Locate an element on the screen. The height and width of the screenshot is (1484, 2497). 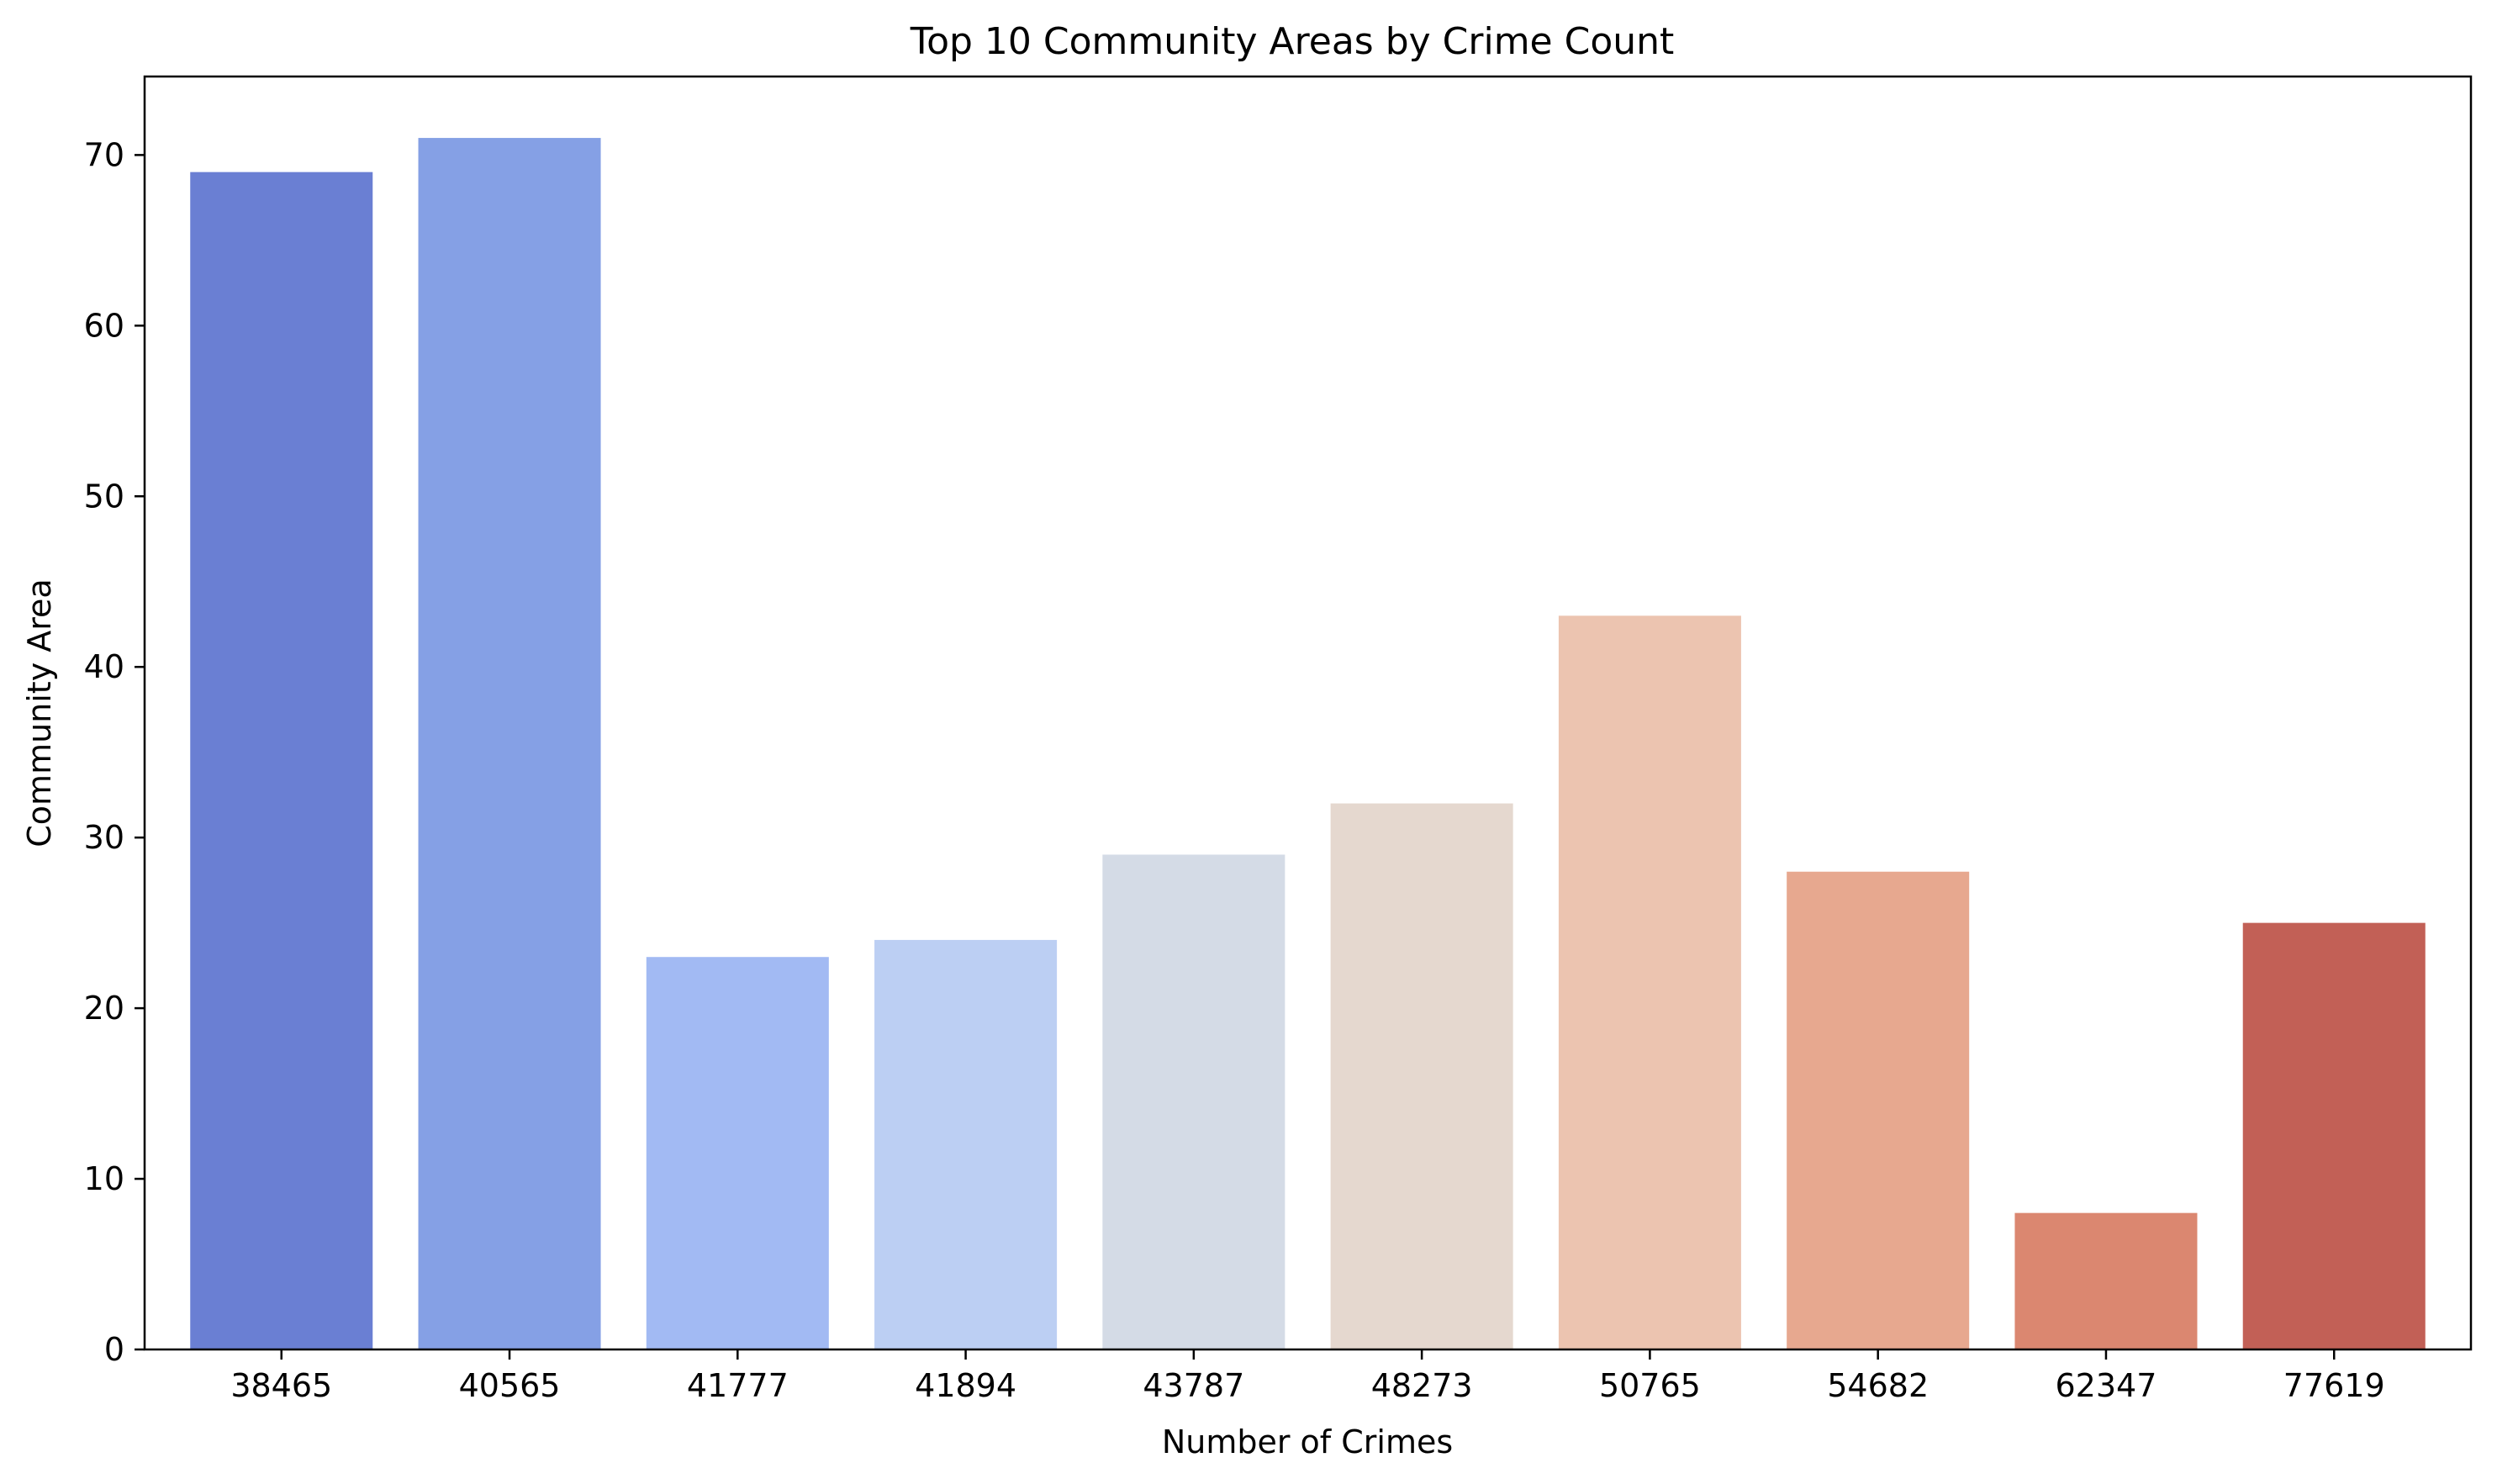
x-tick-label: 48273 is located at coordinates (1422, 1385).